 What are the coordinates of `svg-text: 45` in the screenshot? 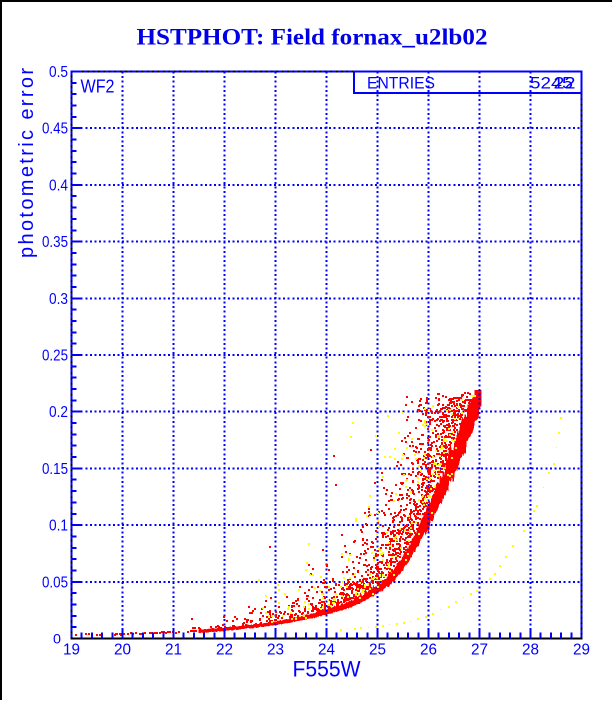 It's located at (562, 84).